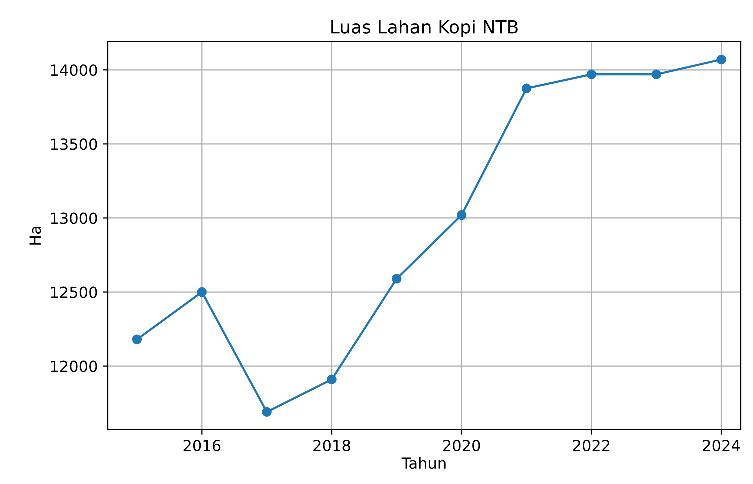 The image size is (753, 484). I want to click on y-tick-label: 12000, so click(74, 366).